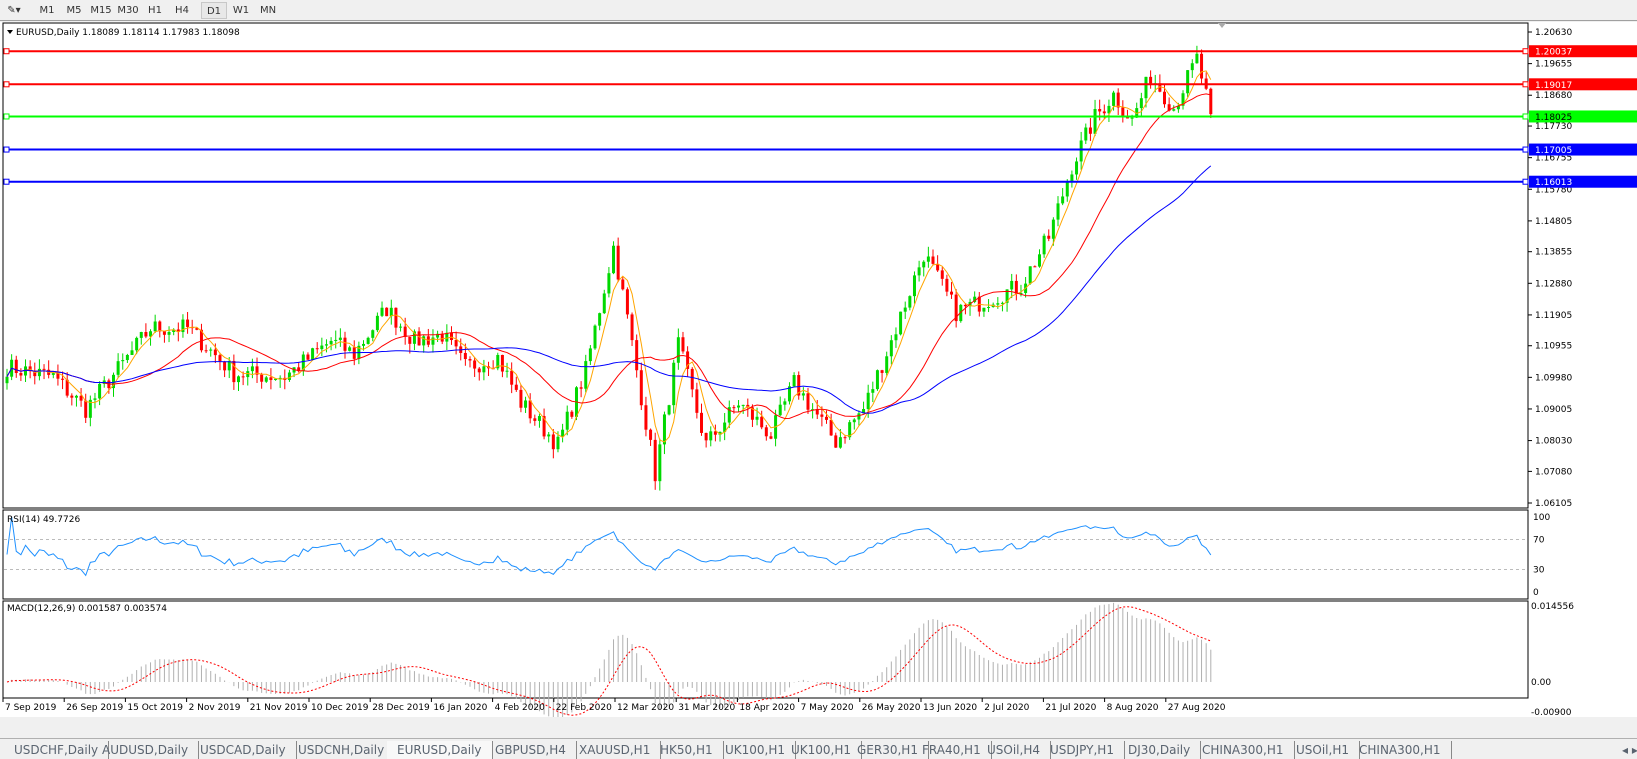 This screenshot has width=1637, height=759. I want to click on price-tick-label: 1.09005, so click(1553, 410).